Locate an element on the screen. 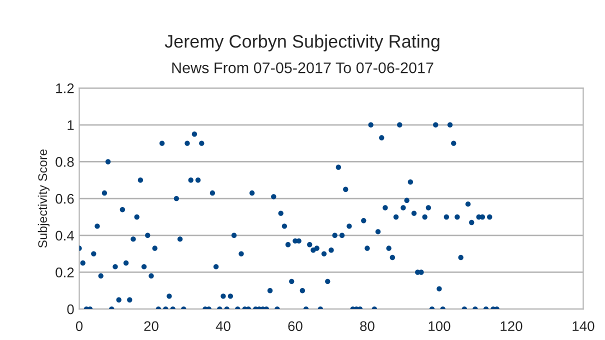 The height and width of the screenshot is (340, 605). y-tick-label: 1.2 is located at coordinates (65, 88).